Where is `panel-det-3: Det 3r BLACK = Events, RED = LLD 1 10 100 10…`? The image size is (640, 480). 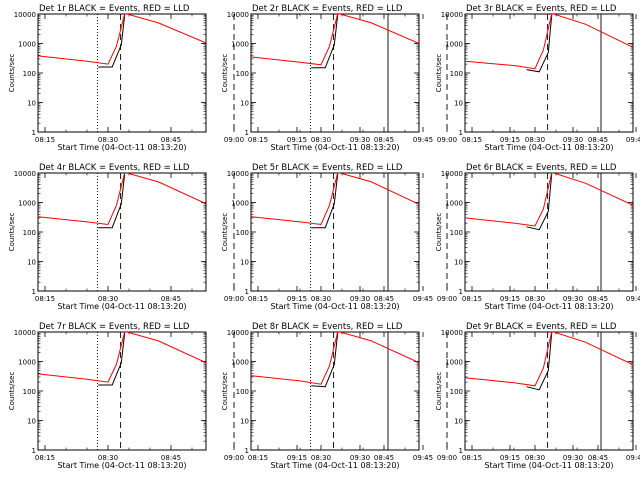
panel-det-3: Det 3r BLACK = Events, RED = LLD 1 10 100 10… is located at coordinates (534, 78).